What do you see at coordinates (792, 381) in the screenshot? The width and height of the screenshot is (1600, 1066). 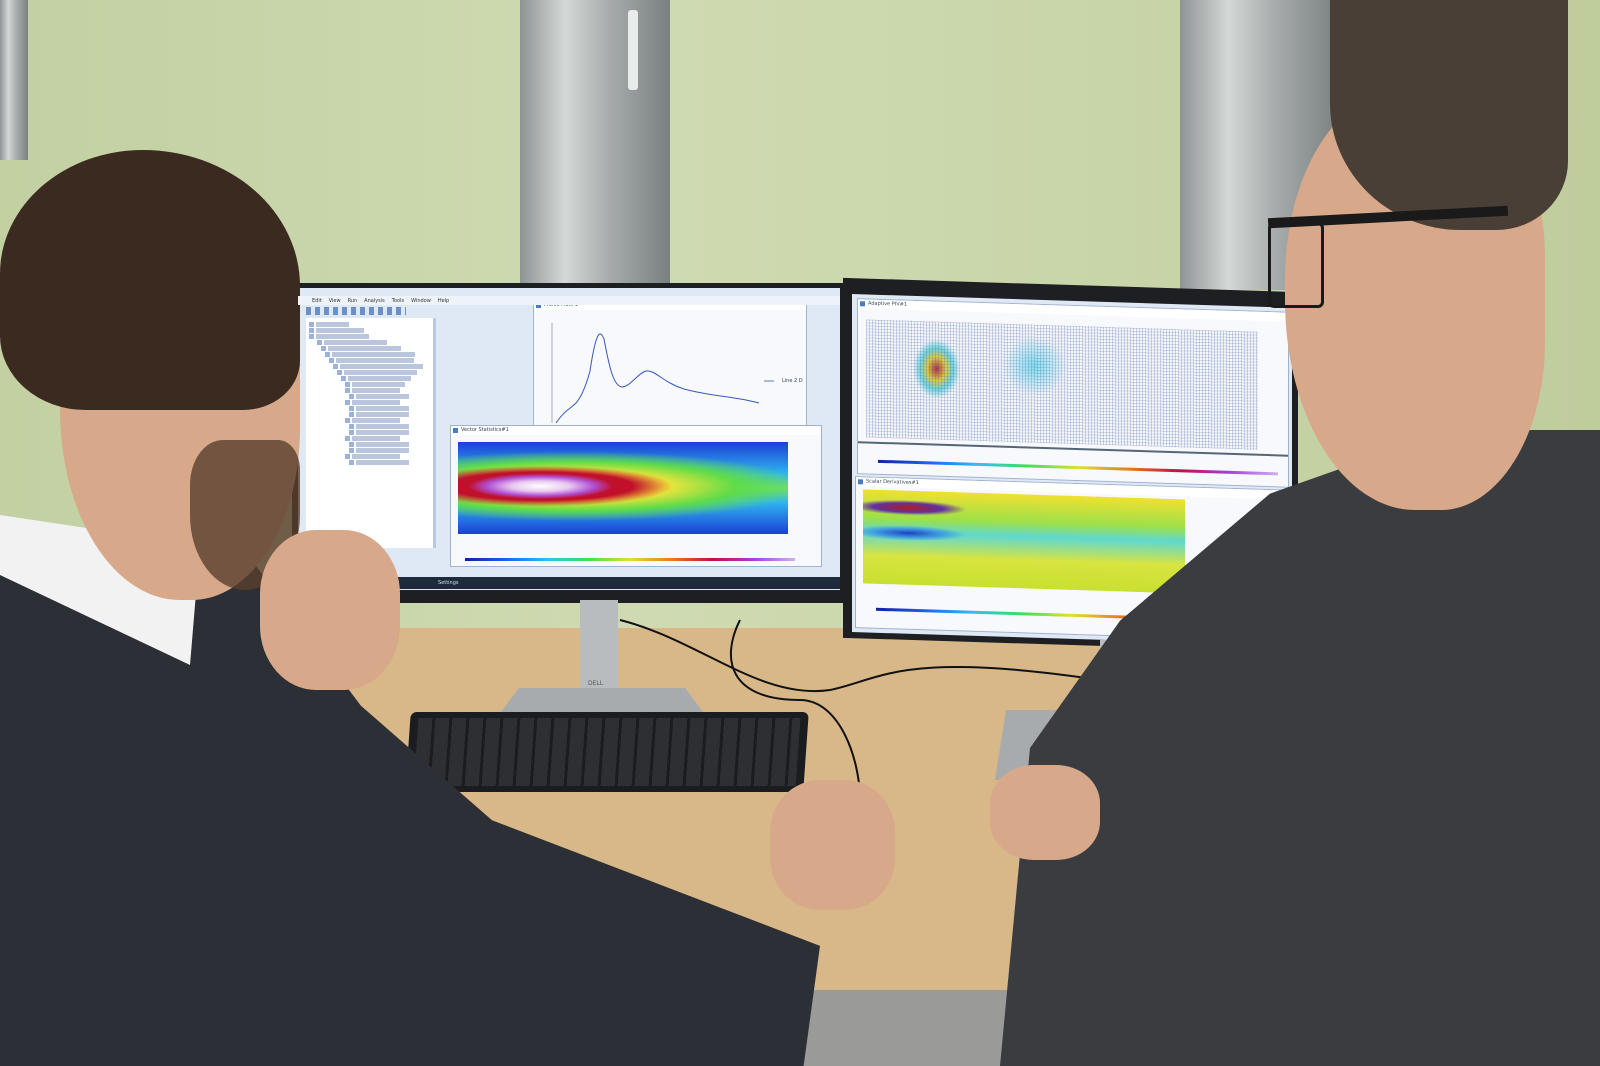 I see `legend-label: Line 2 D` at bounding box center [792, 381].